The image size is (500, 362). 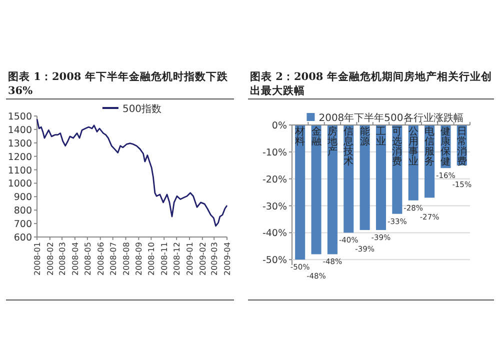 I want to click on y-tick-label: -50%, so click(x=274, y=260).